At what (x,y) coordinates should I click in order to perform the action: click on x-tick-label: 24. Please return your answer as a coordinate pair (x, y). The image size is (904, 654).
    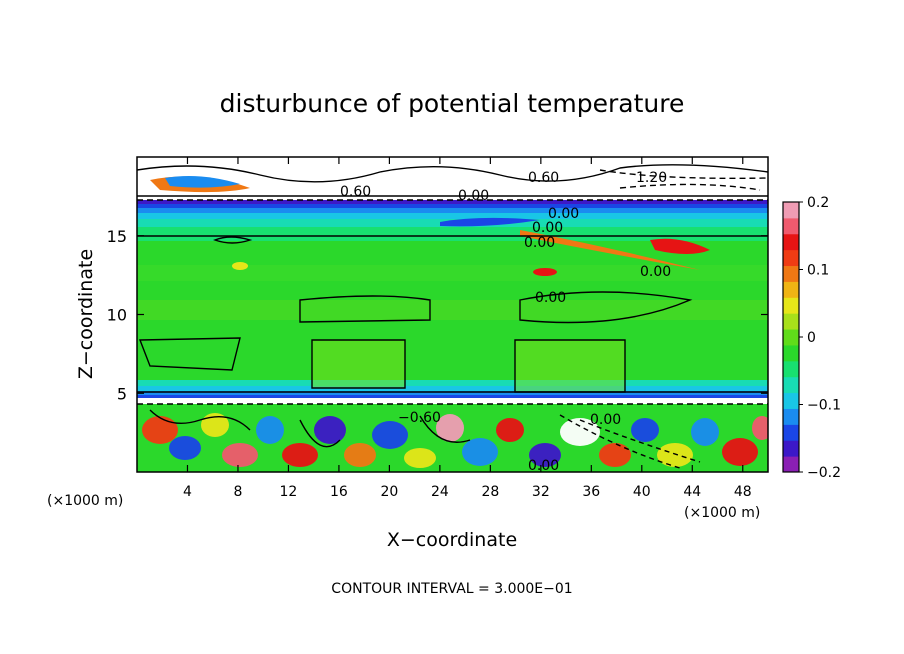
    Looking at the image, I should click on (440, 492).